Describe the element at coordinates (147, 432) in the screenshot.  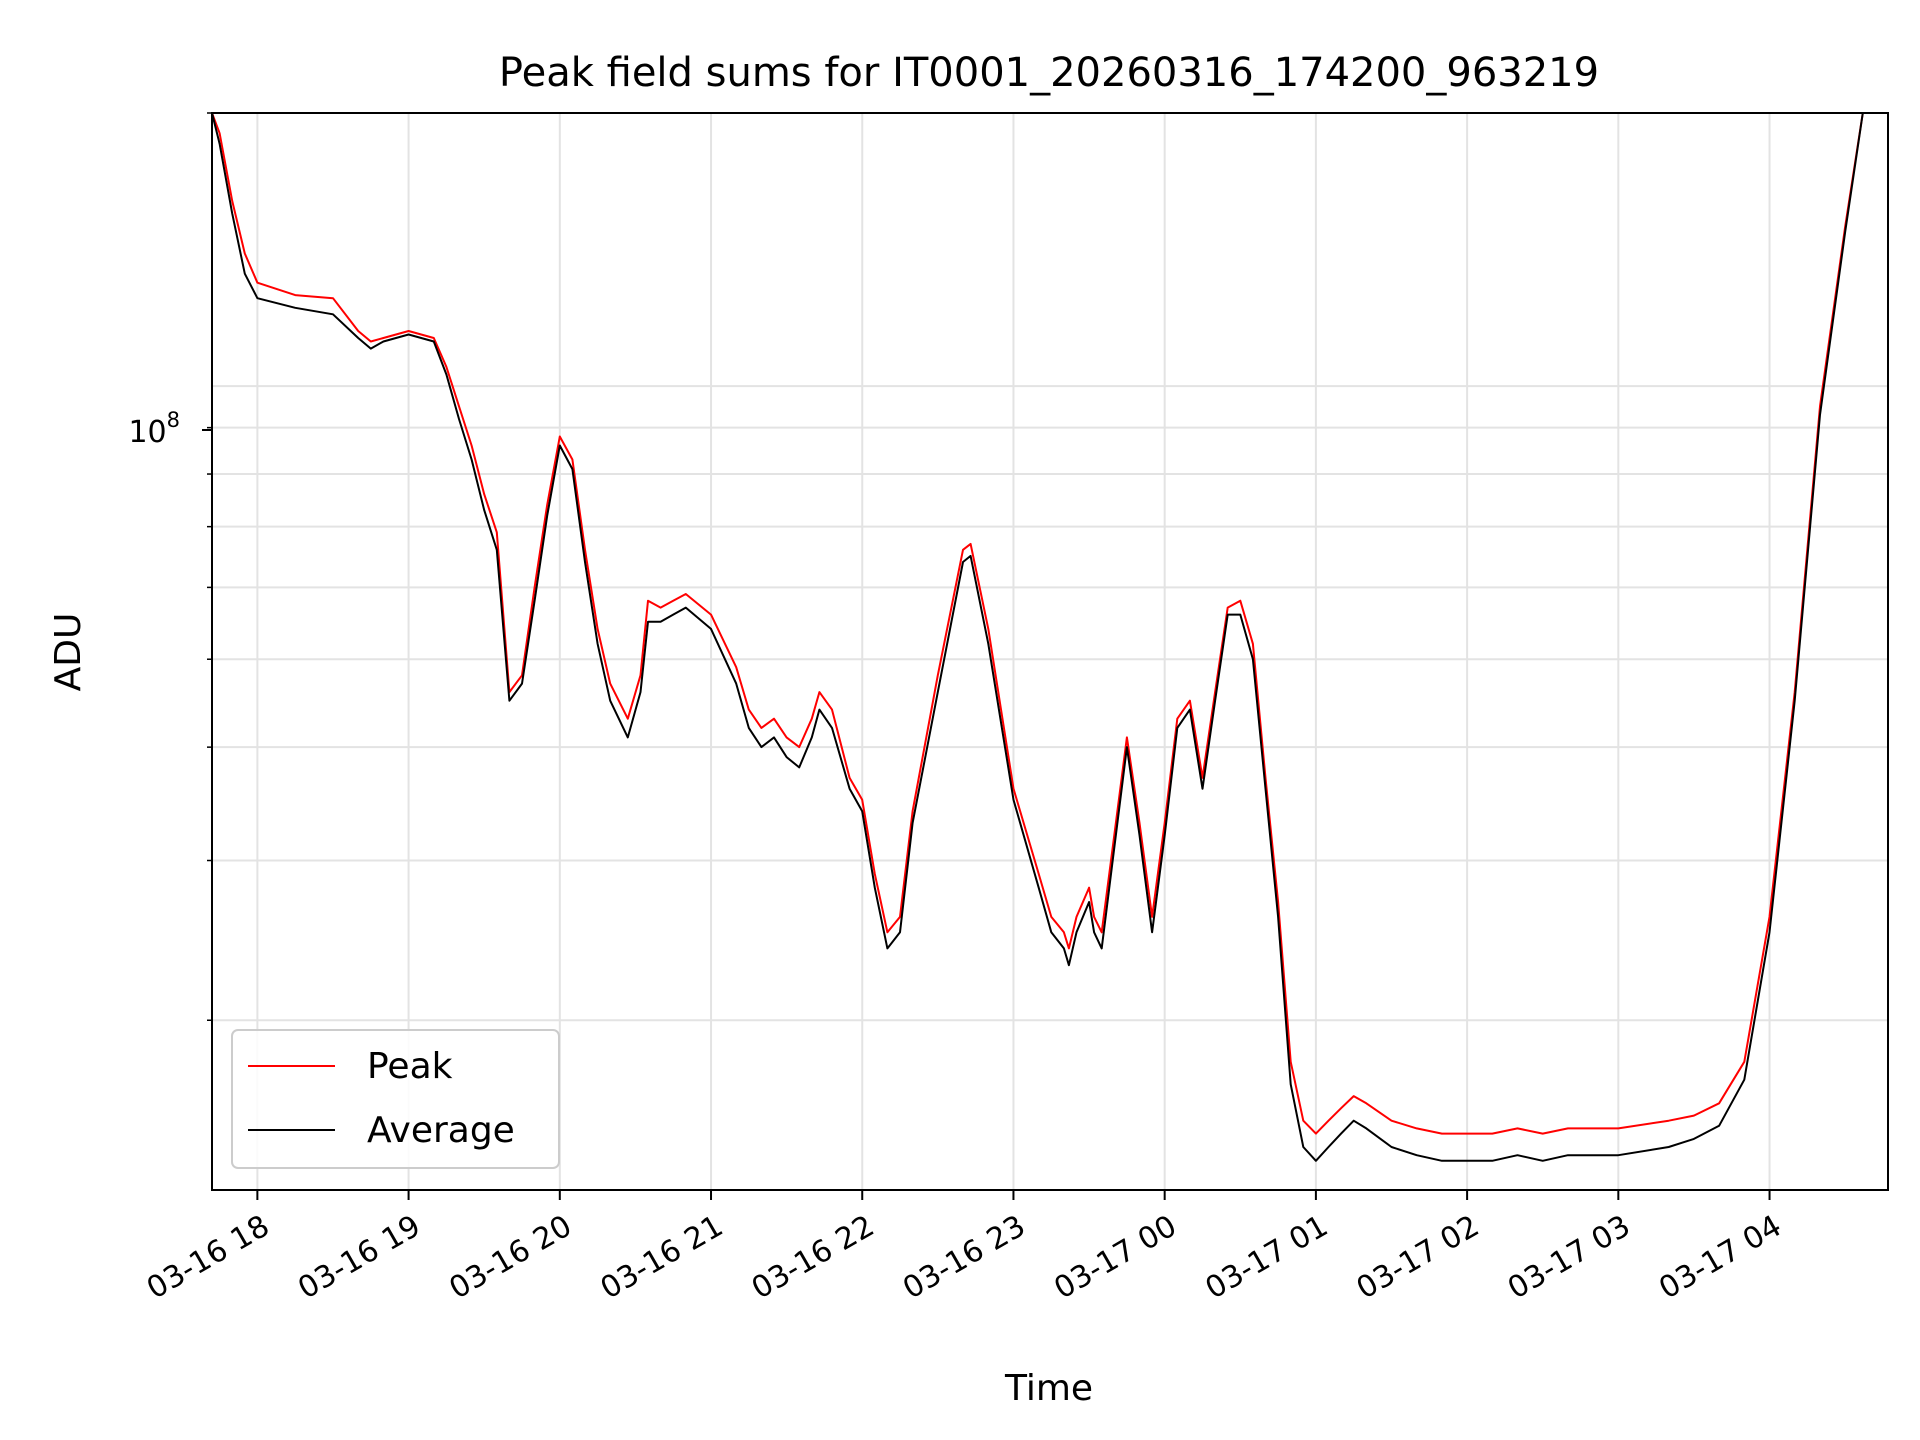
I see `y-tick-base: 10` at that location.